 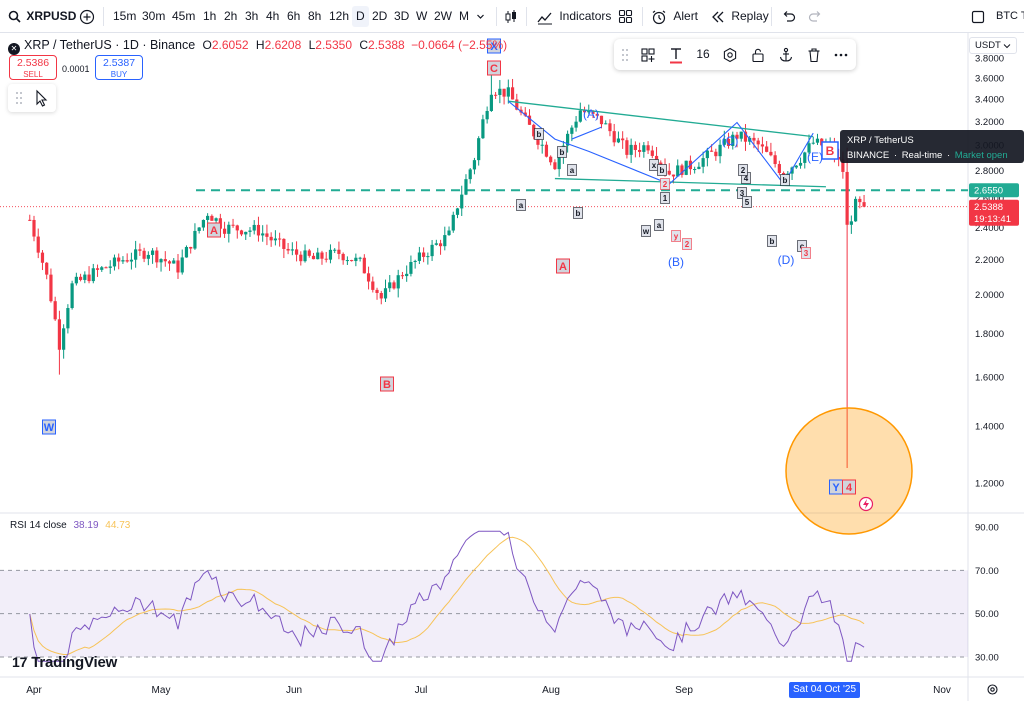 What do you see at coordinates (511, 16) in the screenshot?
I see `chart-type-button` at bounding box center [511, 16].